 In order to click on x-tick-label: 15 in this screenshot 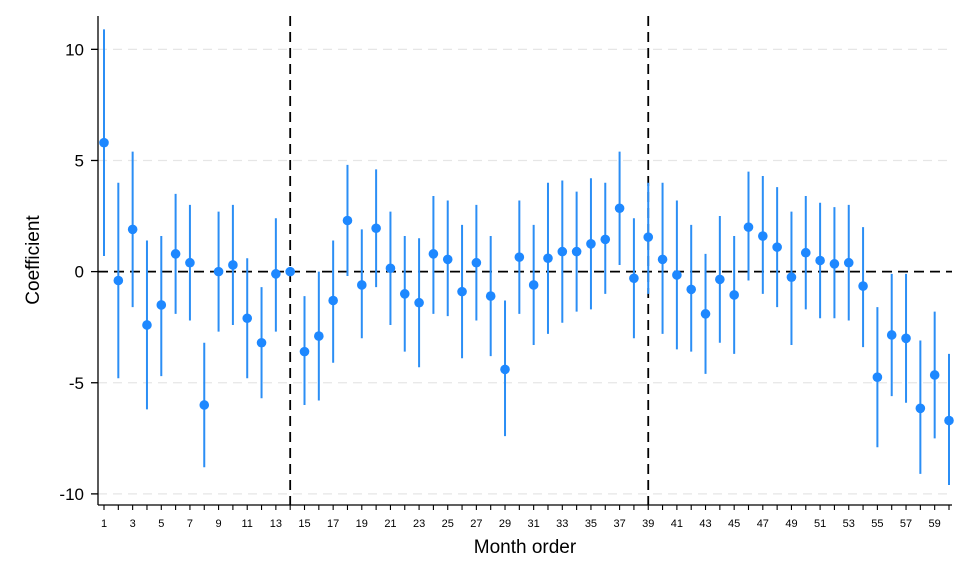, I will do `click(304, 524)`.